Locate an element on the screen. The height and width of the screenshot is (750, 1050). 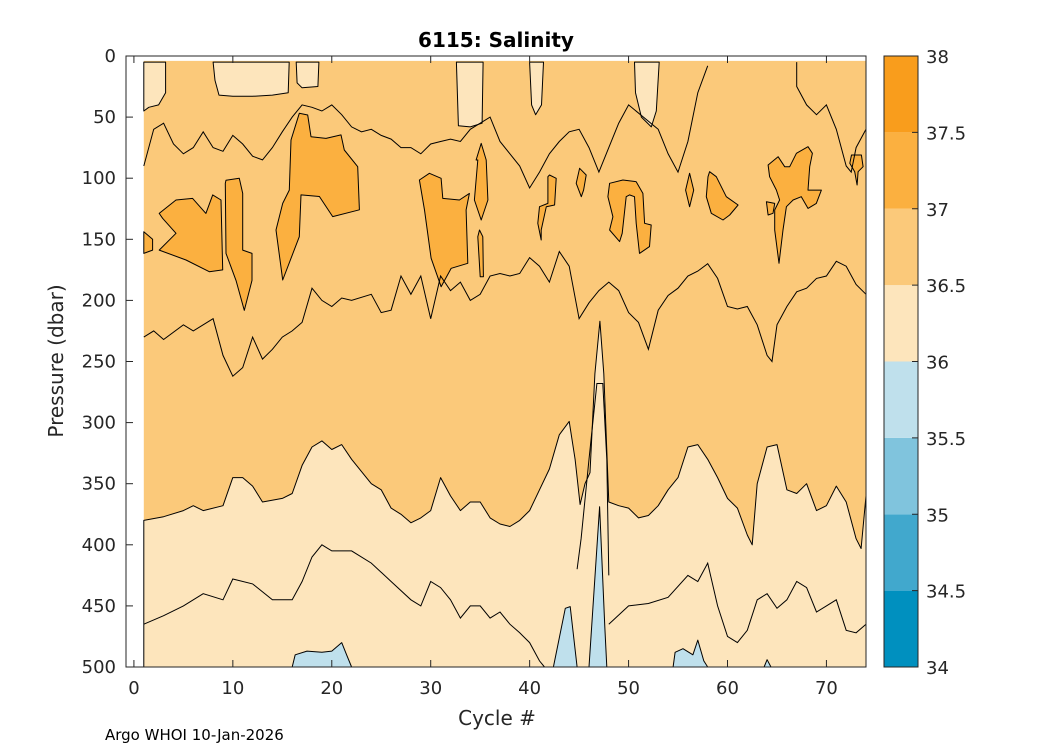
band-37-37.5-b is located at coordinates (238, 244).